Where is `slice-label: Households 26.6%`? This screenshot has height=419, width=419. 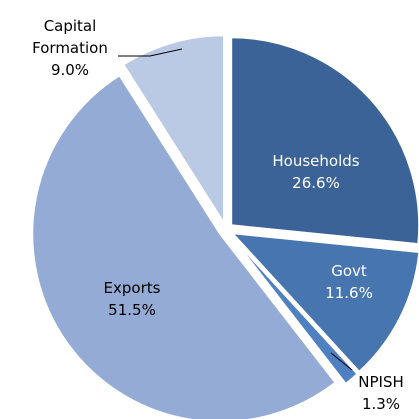
slice-label: Households 26.6% is located at coordinates (315, 172).